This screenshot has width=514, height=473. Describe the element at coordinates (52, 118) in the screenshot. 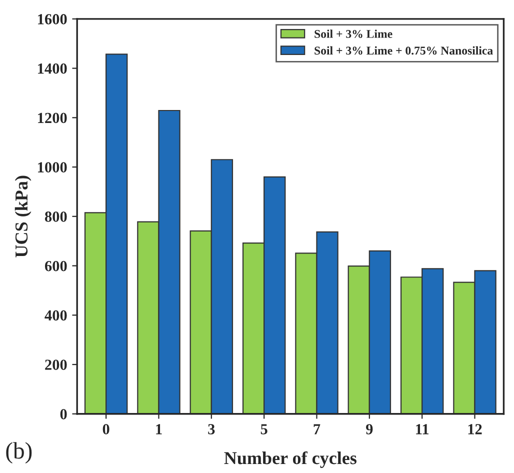

I see `y-tick-label: 1200` at that location.